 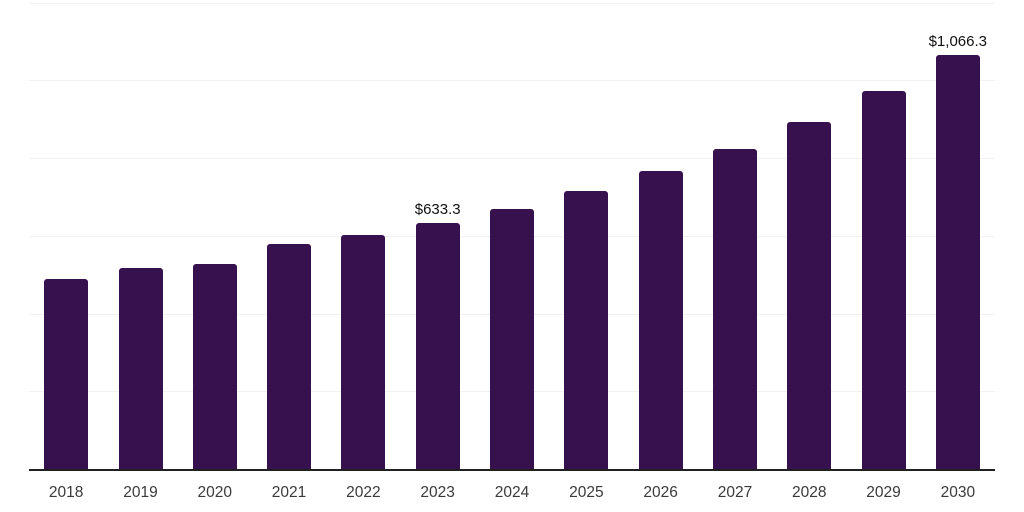 What do you see at coordinates (214, 492) in the screenshot?
I see `x-tick-label: 2020` at bounding box center [214, 492].